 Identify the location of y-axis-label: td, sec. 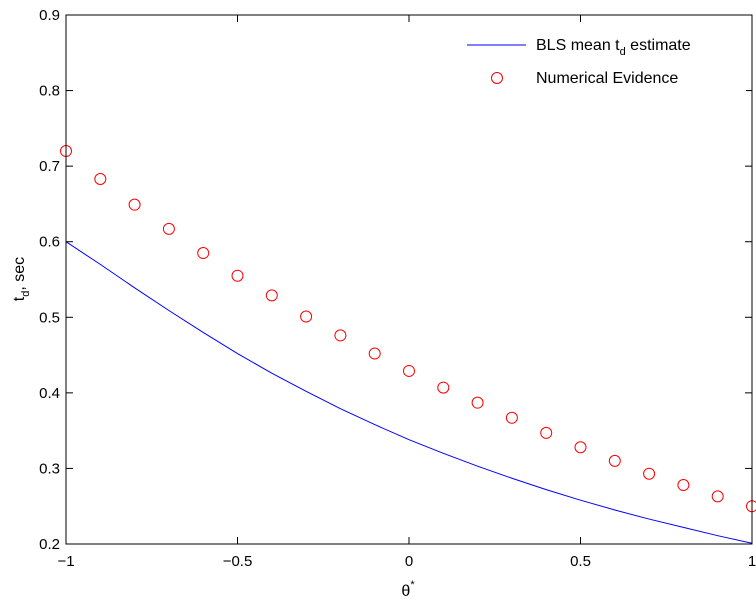
(21, 279).